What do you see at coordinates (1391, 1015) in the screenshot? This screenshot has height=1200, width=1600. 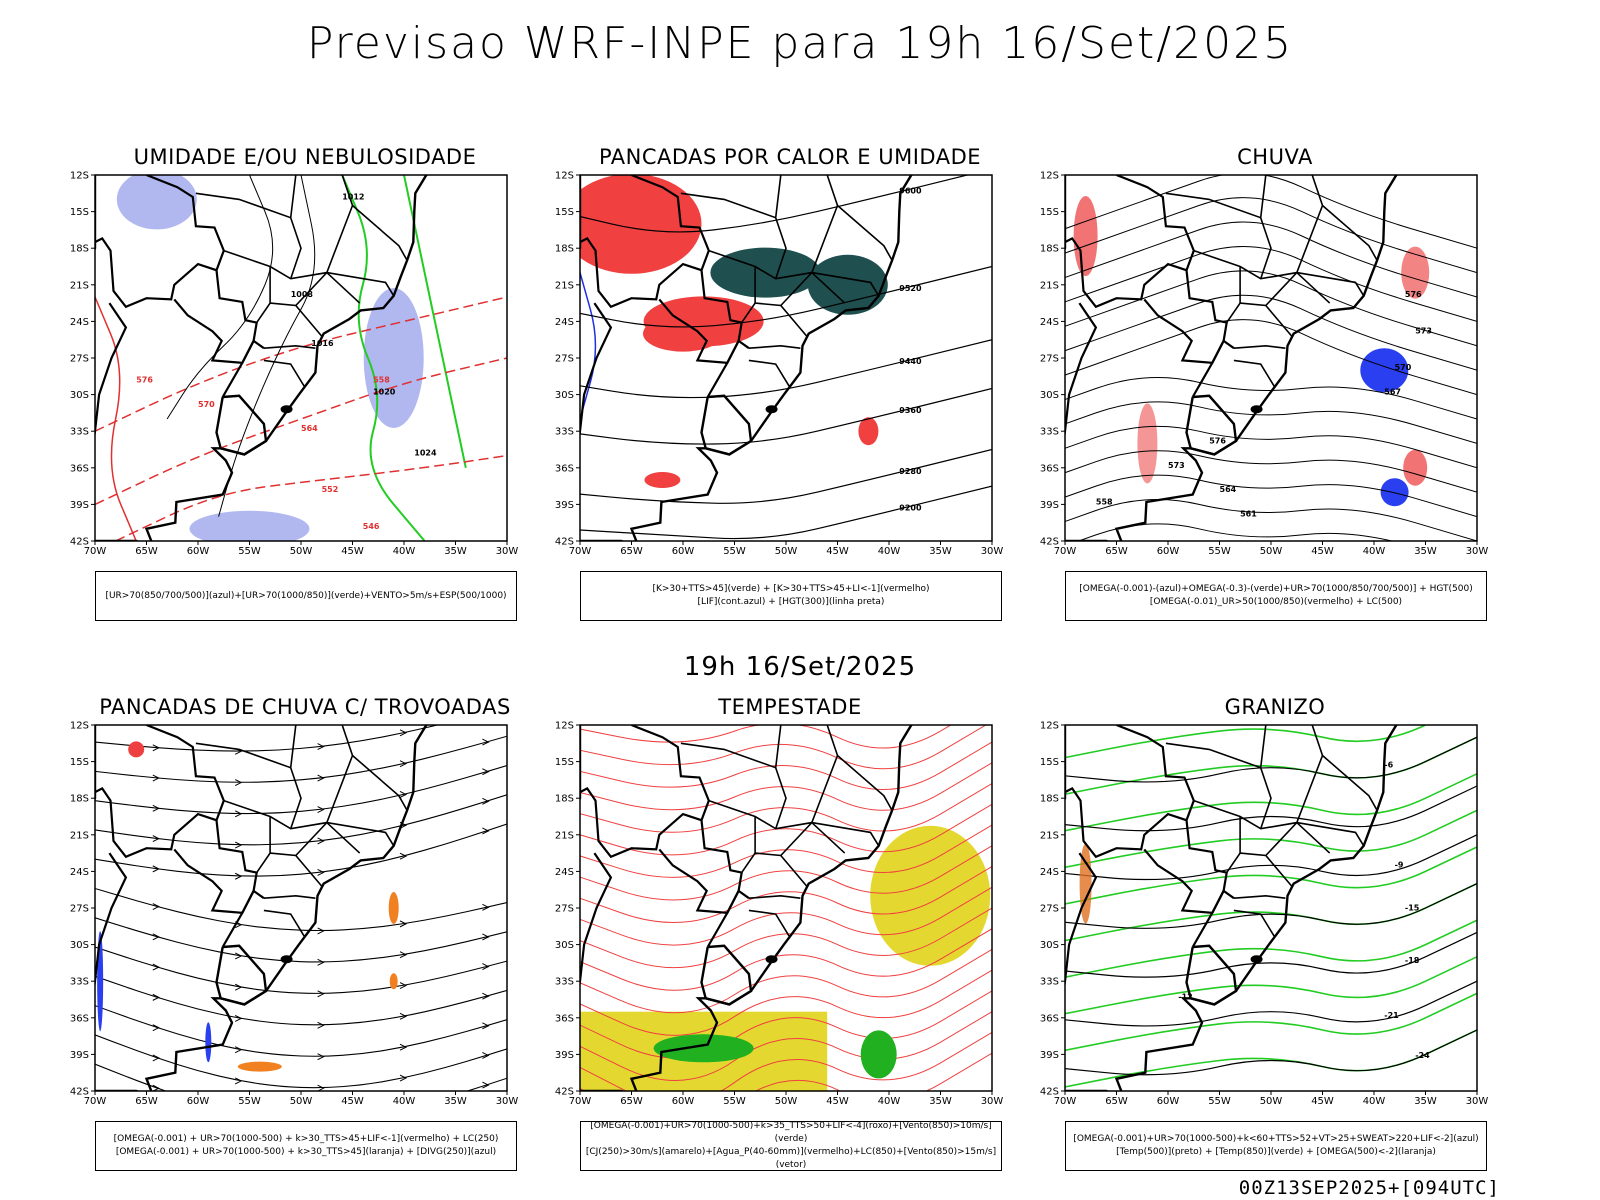 I see `svg-text: -21` at bounding box center [1391, 1015].